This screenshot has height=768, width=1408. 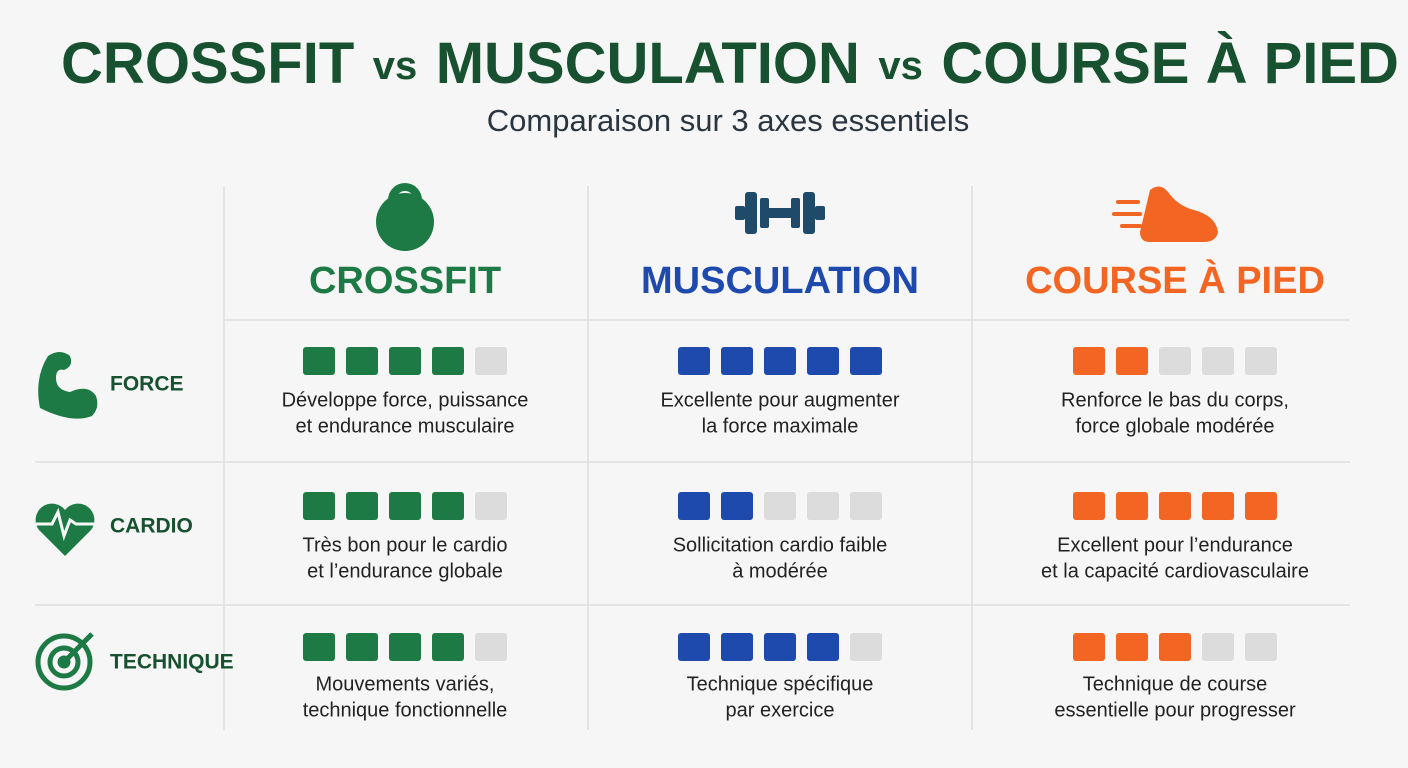 I want to click on heart-icon, so click(x=65, y=529).